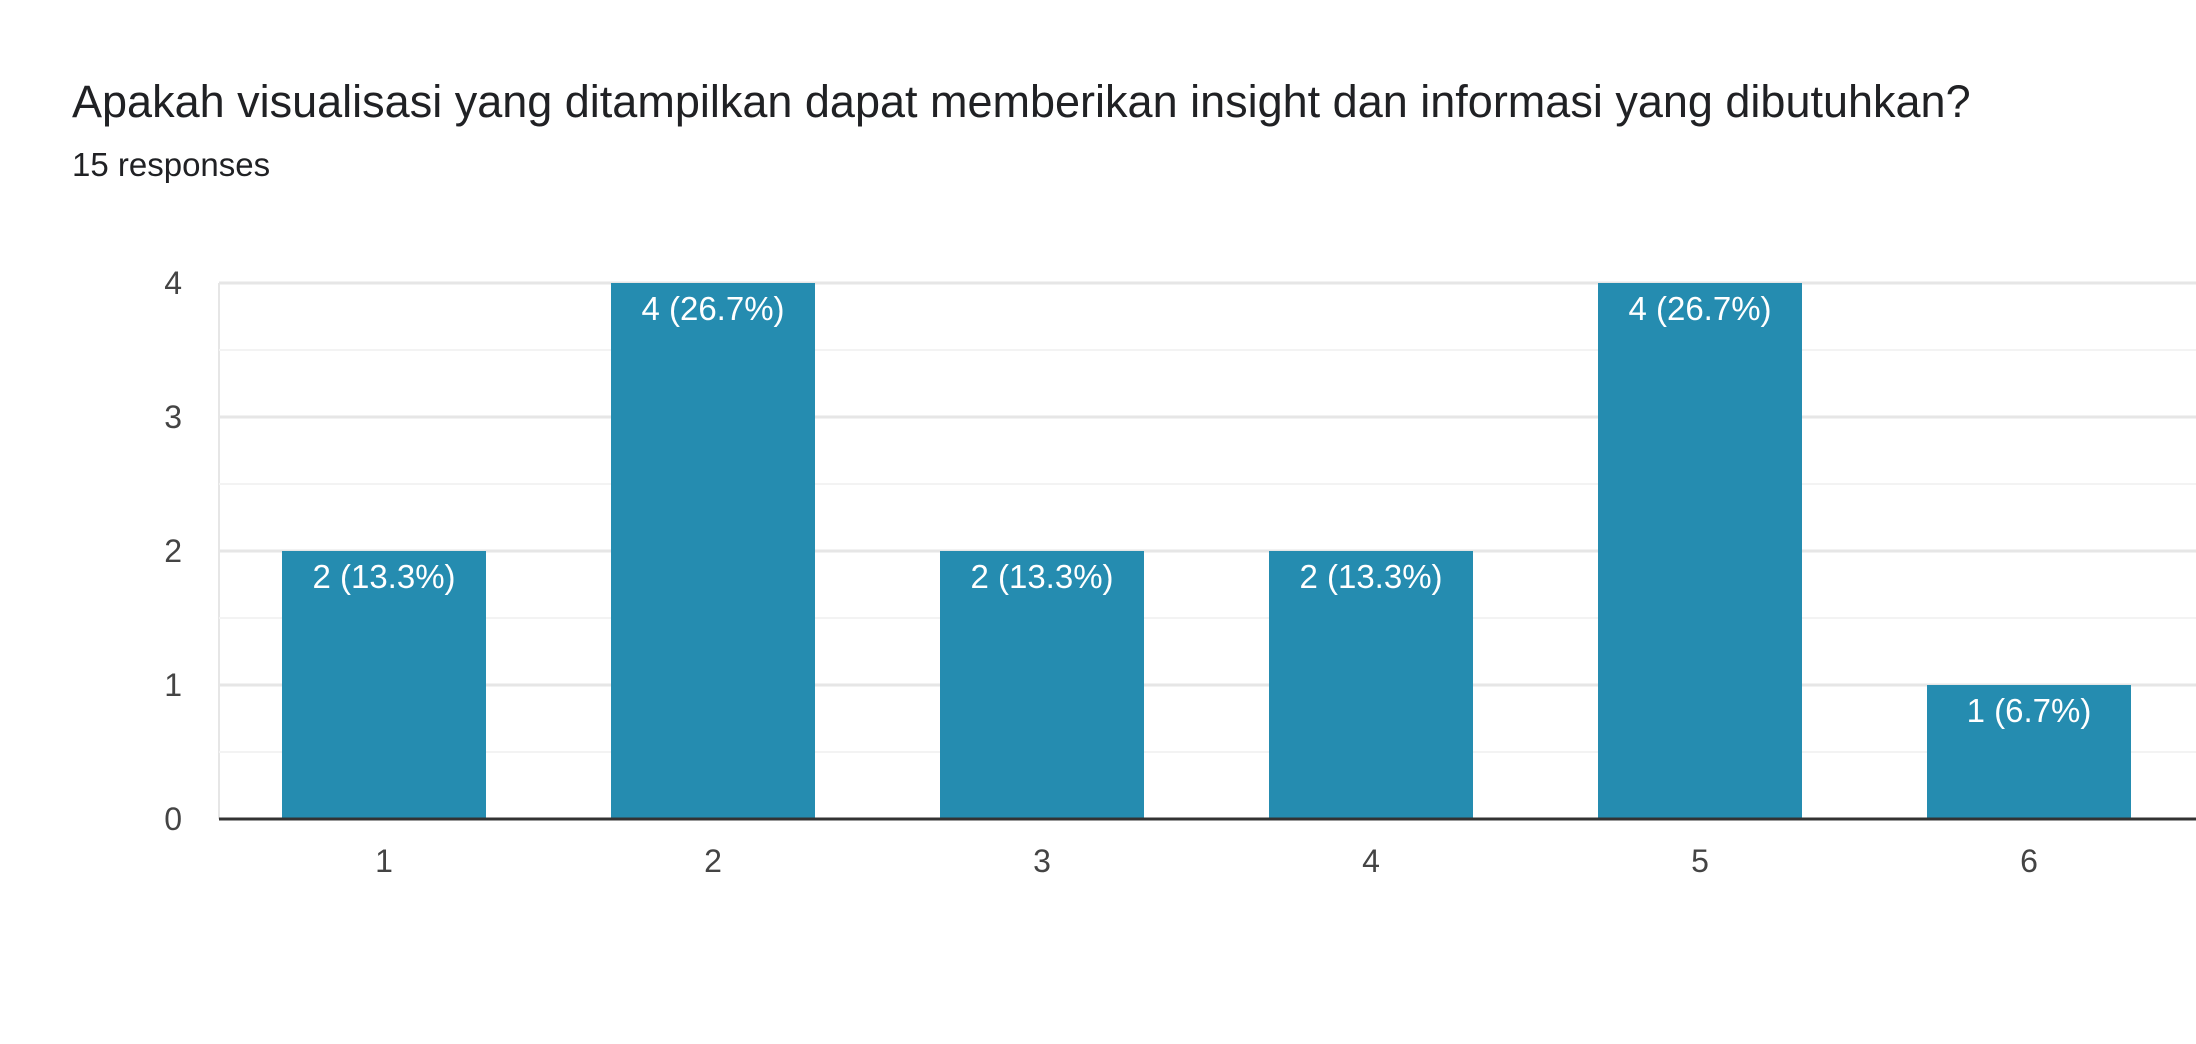 The image size is (2196, 1044). What do you see at coordinates (173, 685) in the screenshot?
I see `y-tick-label: 1` at bounding box center [173, 685].